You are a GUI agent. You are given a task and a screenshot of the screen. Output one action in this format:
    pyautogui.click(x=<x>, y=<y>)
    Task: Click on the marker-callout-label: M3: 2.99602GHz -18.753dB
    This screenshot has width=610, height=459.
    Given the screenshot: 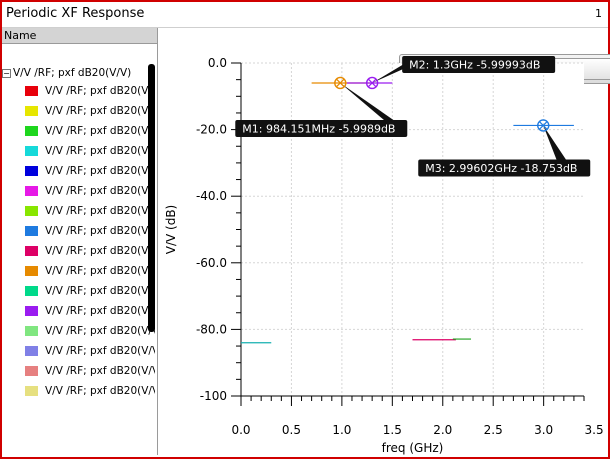 What is the action you would take?
    pyautogui.click(x=501, y=168)
    